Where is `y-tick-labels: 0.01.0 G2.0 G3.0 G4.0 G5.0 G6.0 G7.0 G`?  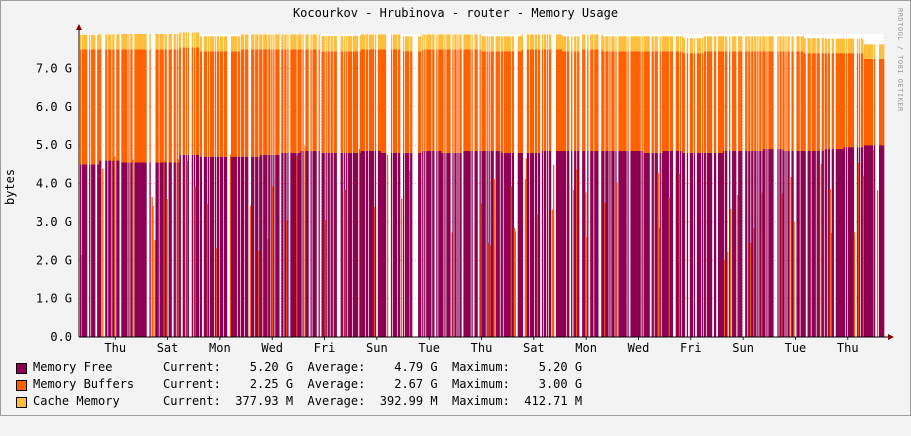 y-tick-labels: 0.01.0 G2.0 G3.0 G4.0 G5.0 G6.0 G7.0 G is located at coordinates (54, 203).